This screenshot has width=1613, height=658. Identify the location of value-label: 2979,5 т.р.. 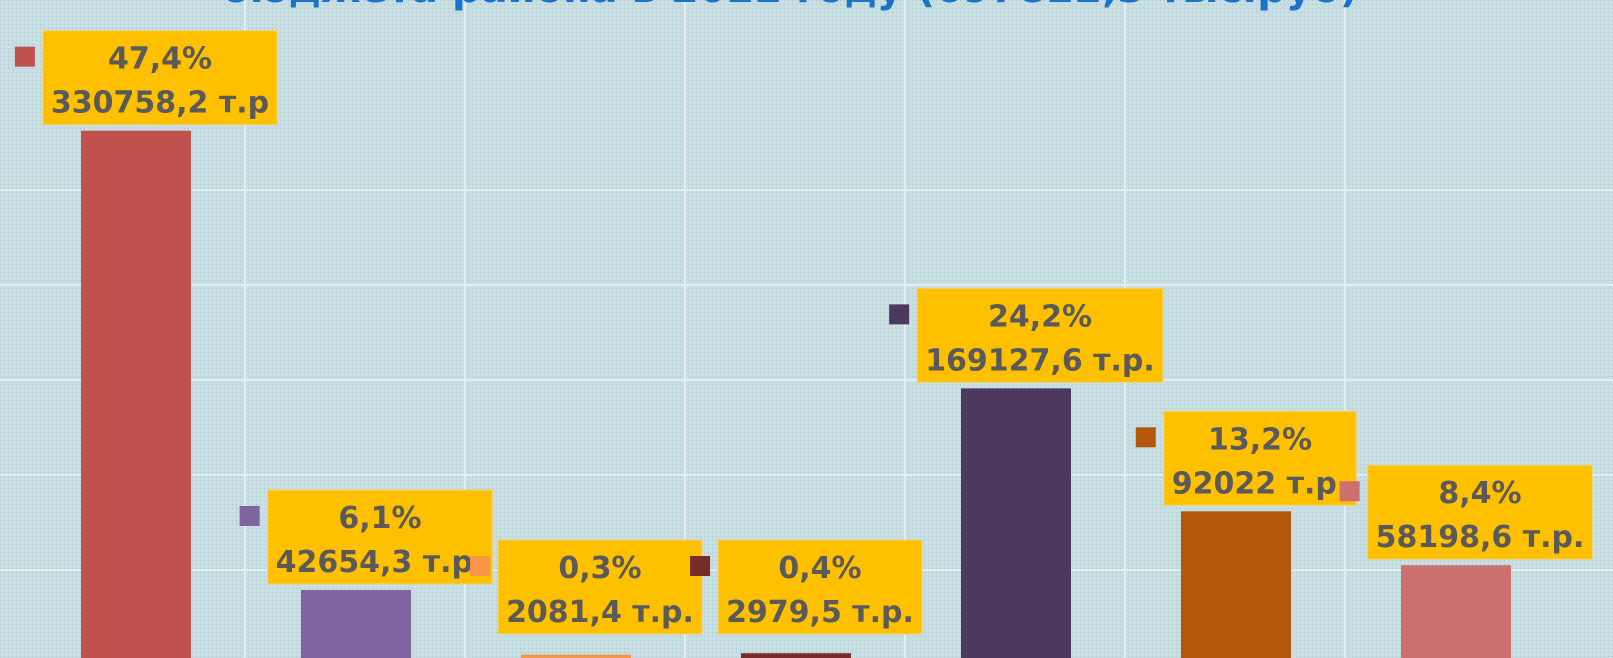
(820, 612).